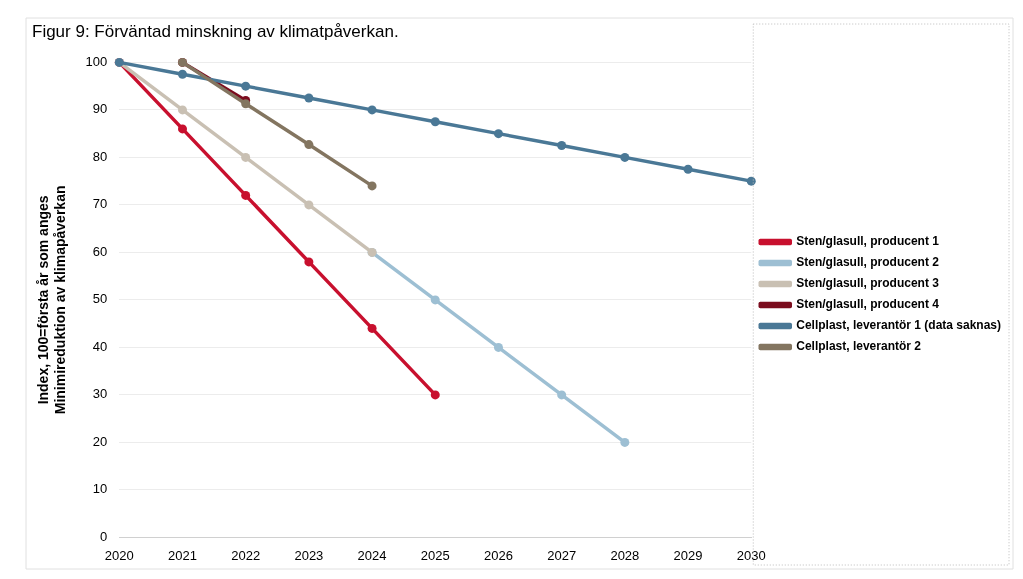  What do you see at coordinates (100, 156) in the screenshot?
I see `y-tick-label: 80` at bounding box center [100, 156].